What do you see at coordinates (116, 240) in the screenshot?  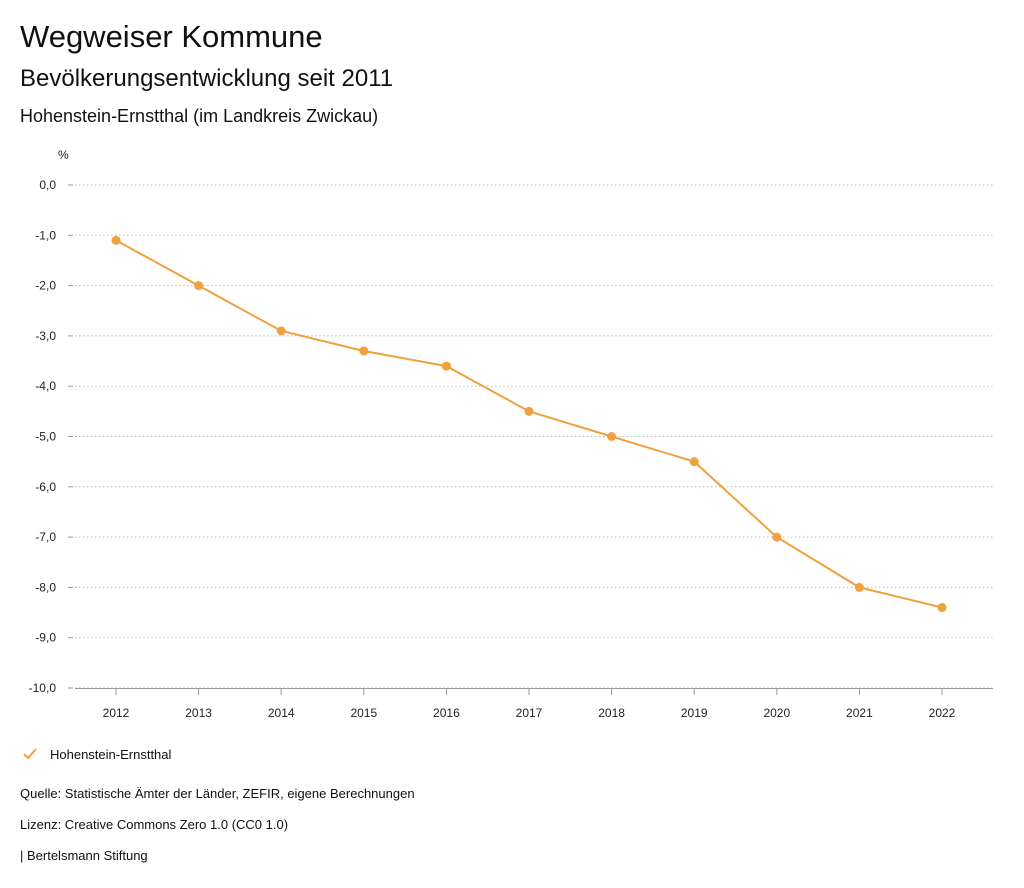 I see `data-point-2012` at bounding box center [116, 240].